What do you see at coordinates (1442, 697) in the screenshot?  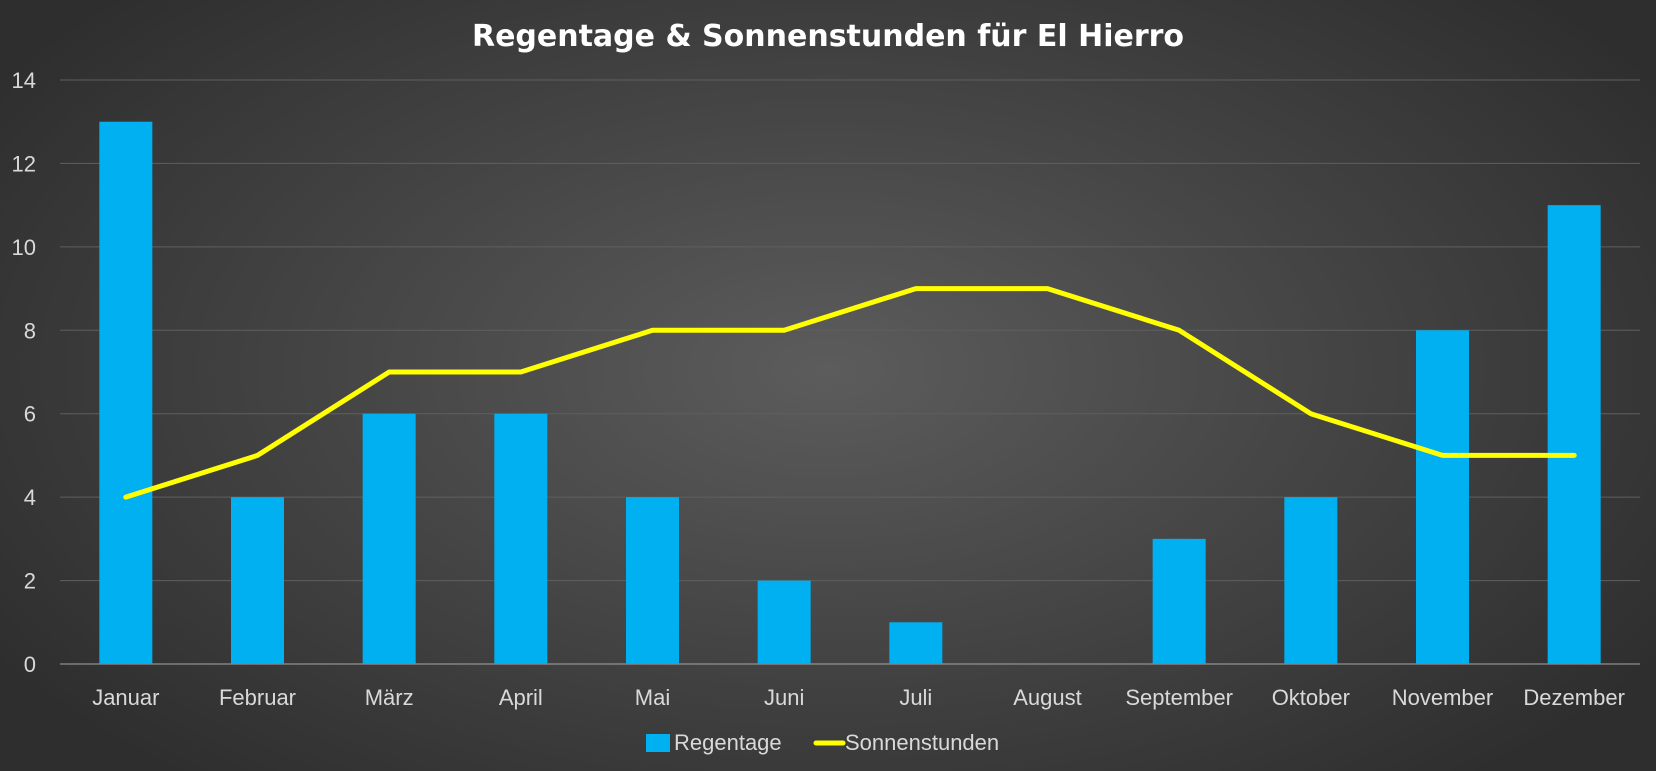 I see `x-tick-label: November` at bounding box center [1442, 697].